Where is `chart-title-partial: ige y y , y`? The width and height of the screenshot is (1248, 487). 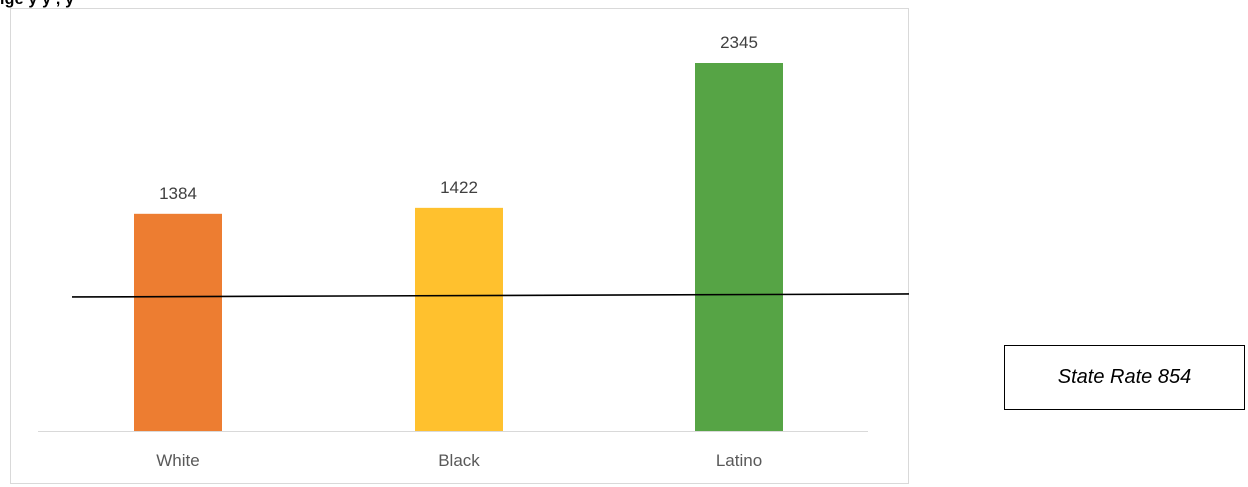 chart-title-partial: ige y y , y is located at coordinates (37, 4).